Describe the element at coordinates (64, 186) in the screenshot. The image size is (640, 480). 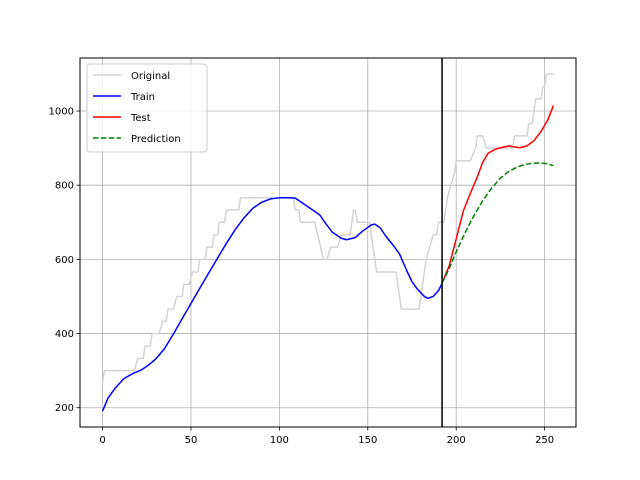
I see `y-tick-label: 800` at that location.